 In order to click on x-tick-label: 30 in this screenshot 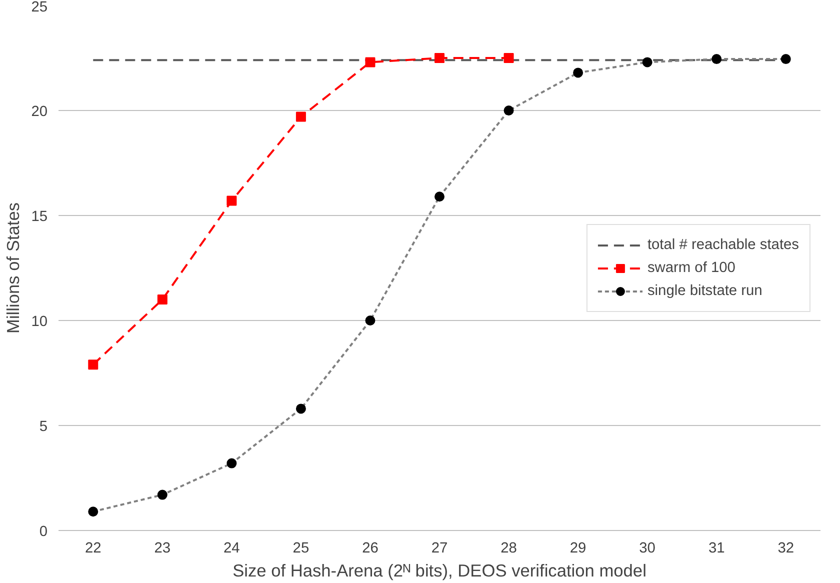, I will do `click(647, 548)`.